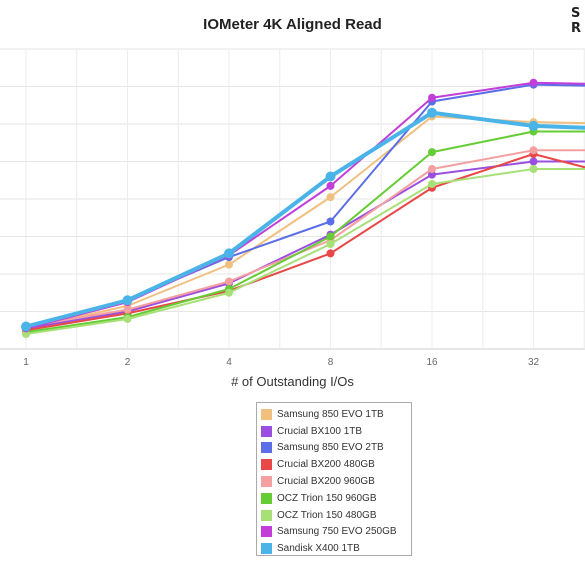 The height and width of the screenshot is (585, 585). What do you see at coordinates (330, 448) in the screenshot?
I see `legend-label: Samsung 850 EVO 2TB` at bounding box center [330, 448].